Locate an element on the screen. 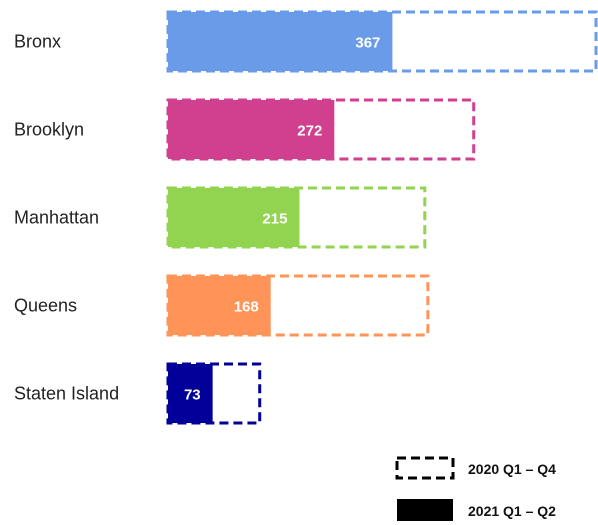  bar-2021-manhattan is located at coordinates (234, 217).